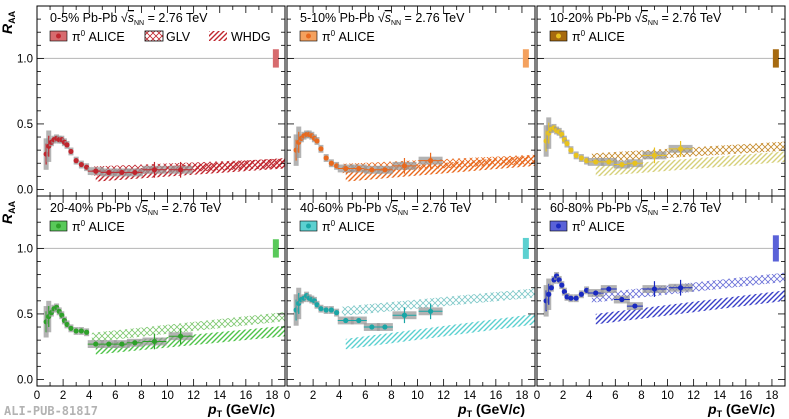 The width and height of the screenshot is (789, 419). What do you see at coordinates (73, 208) in the screenshot?
I see `centrality-label: 20-40%` at bounding box center [73, 208].